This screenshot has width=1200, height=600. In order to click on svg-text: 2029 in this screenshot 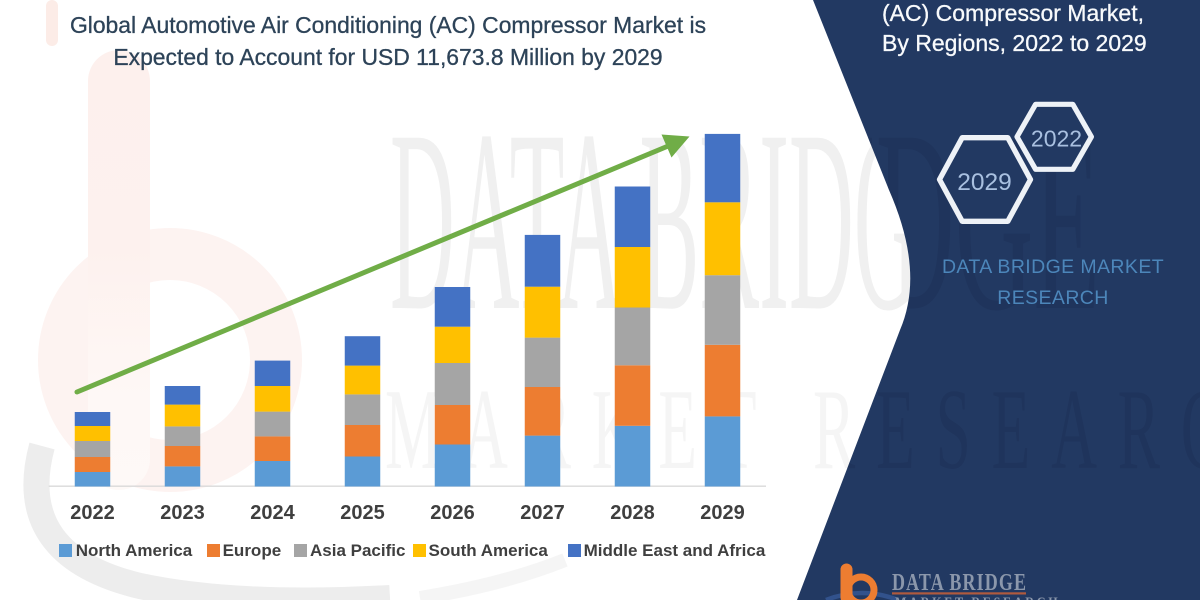, I will do `click(984, 182)`.